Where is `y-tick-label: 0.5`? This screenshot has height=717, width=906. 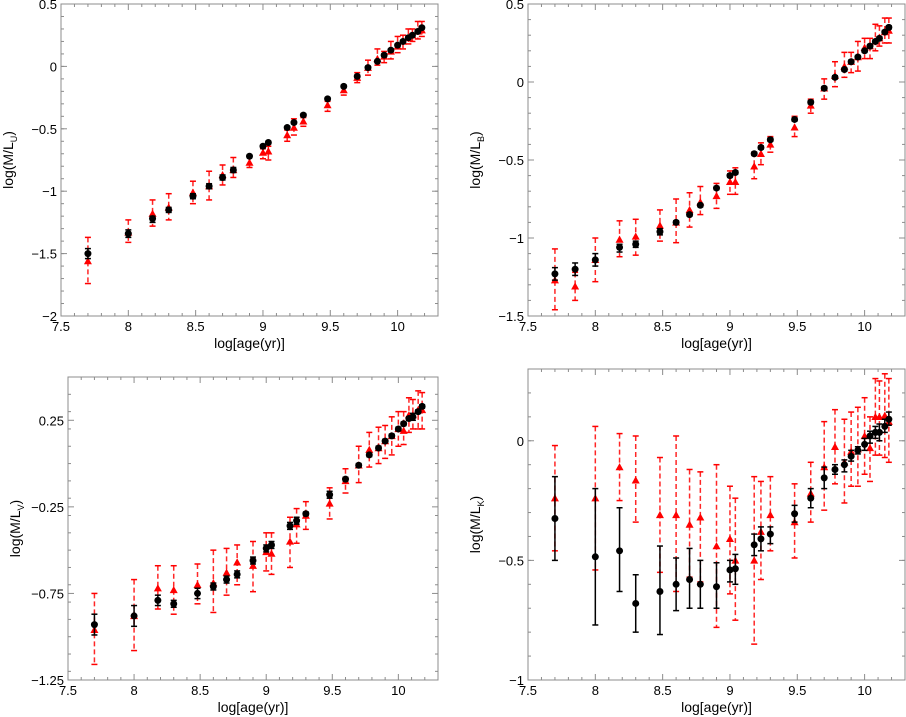
y-tick-label: 0.5 is located at coordinates (515, 6).